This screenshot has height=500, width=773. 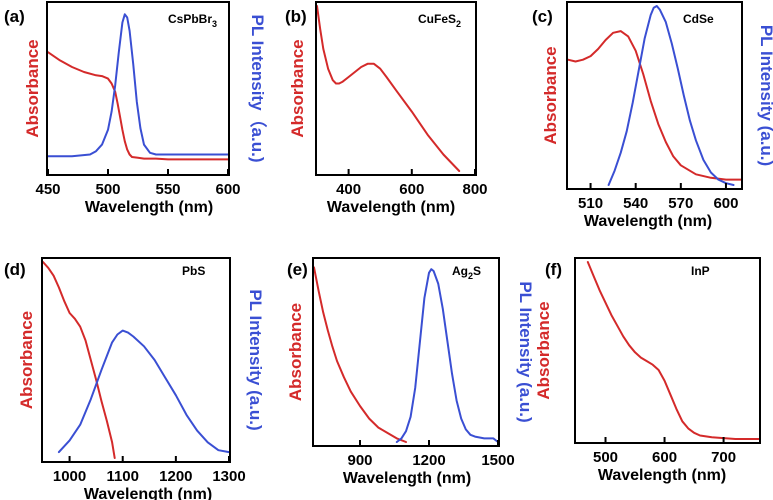 What do you see at coordinates (439, 20) in the screenshot?
I see `material-label: CuFeS2` at bounding box center [439, 20].